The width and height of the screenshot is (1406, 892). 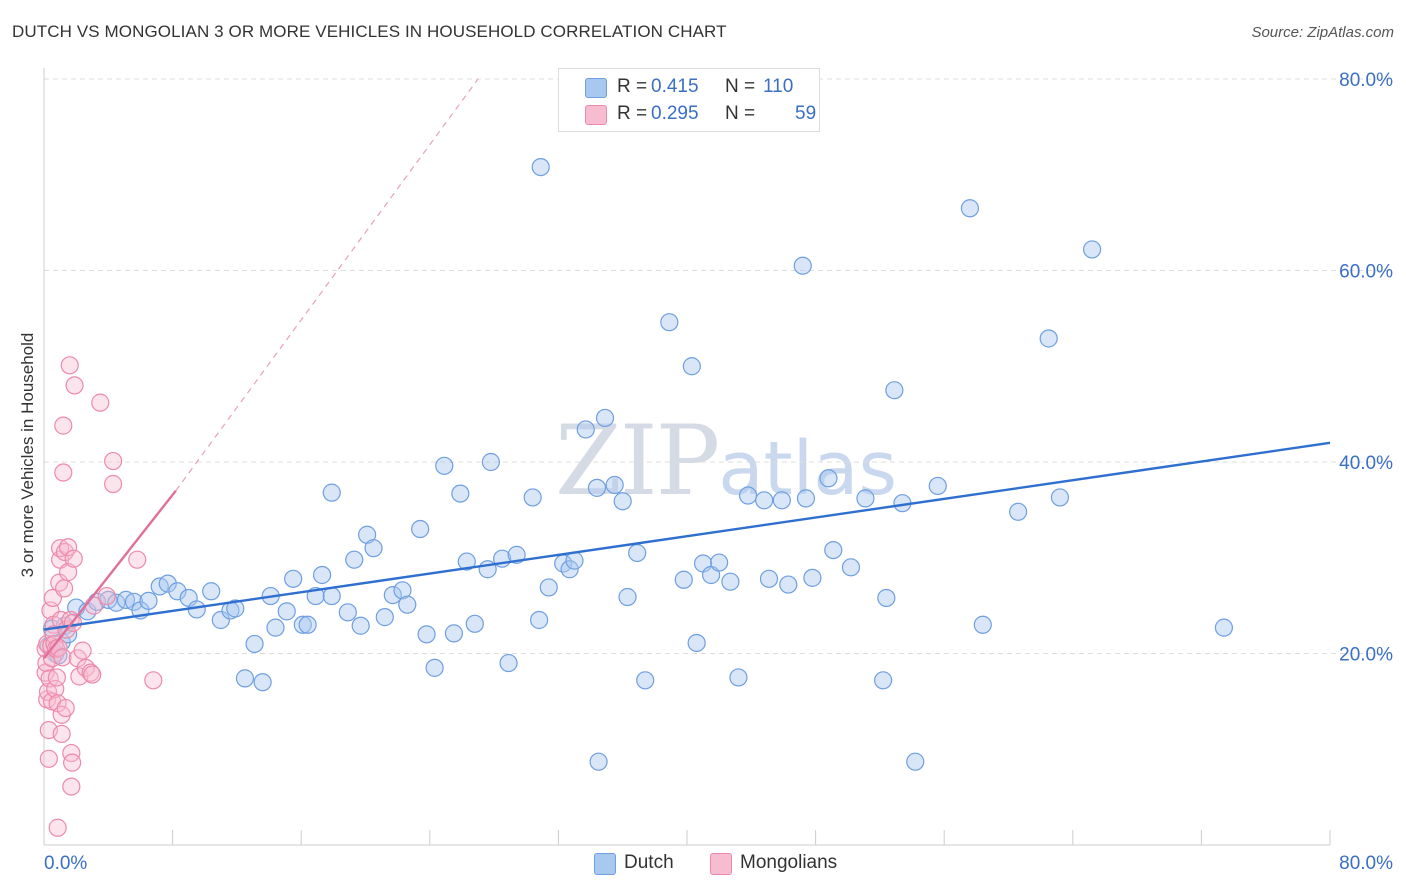 I want to click on series-mongolians, so click(x=99, y=596).